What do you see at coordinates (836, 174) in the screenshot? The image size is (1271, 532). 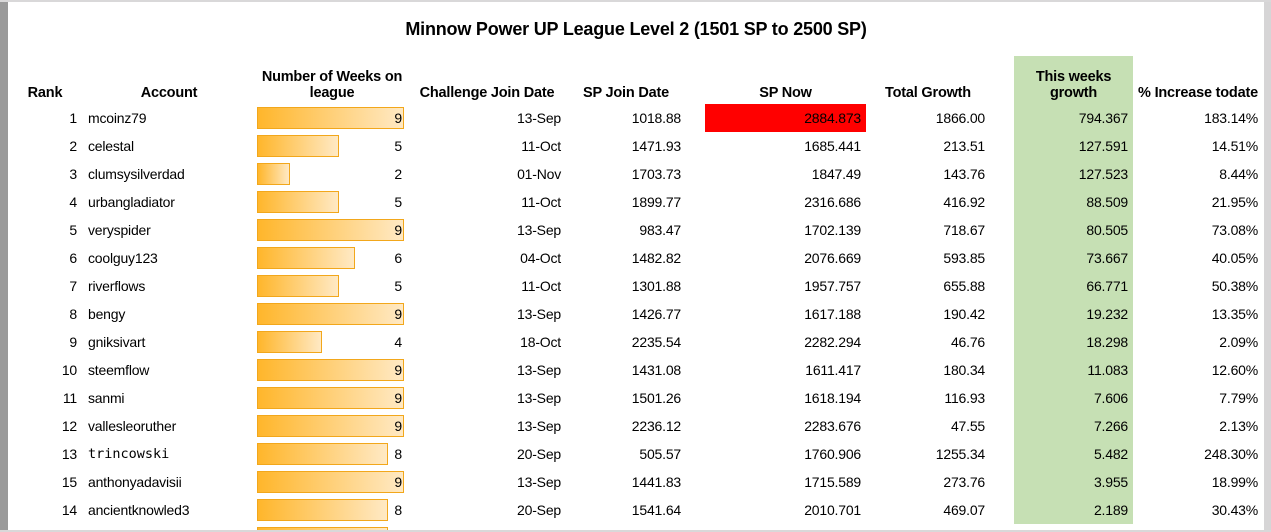 I see `sp-now-cell: 1847.49` at bounding box center [836, 174].